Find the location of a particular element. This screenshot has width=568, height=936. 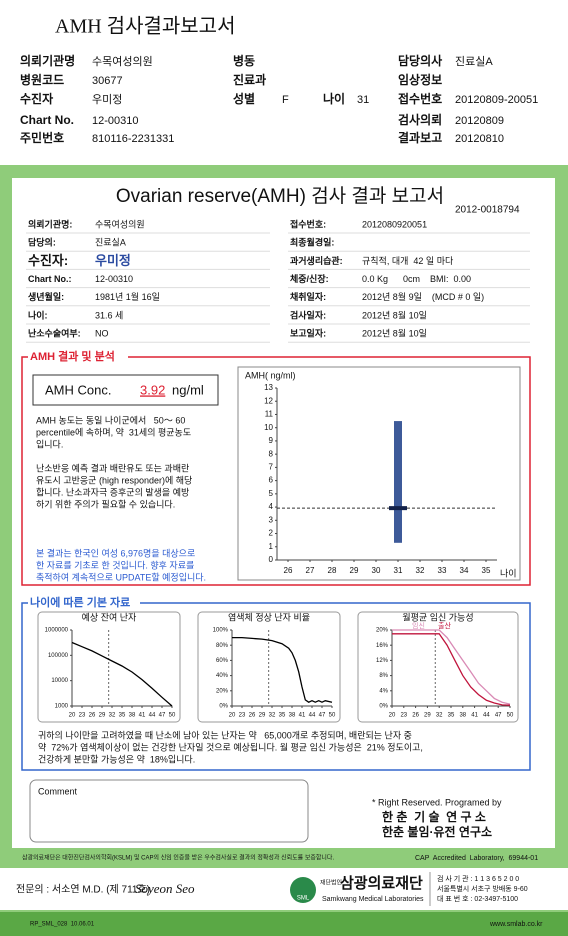

field-label: 수진자: is located at coordinates (48, 260).